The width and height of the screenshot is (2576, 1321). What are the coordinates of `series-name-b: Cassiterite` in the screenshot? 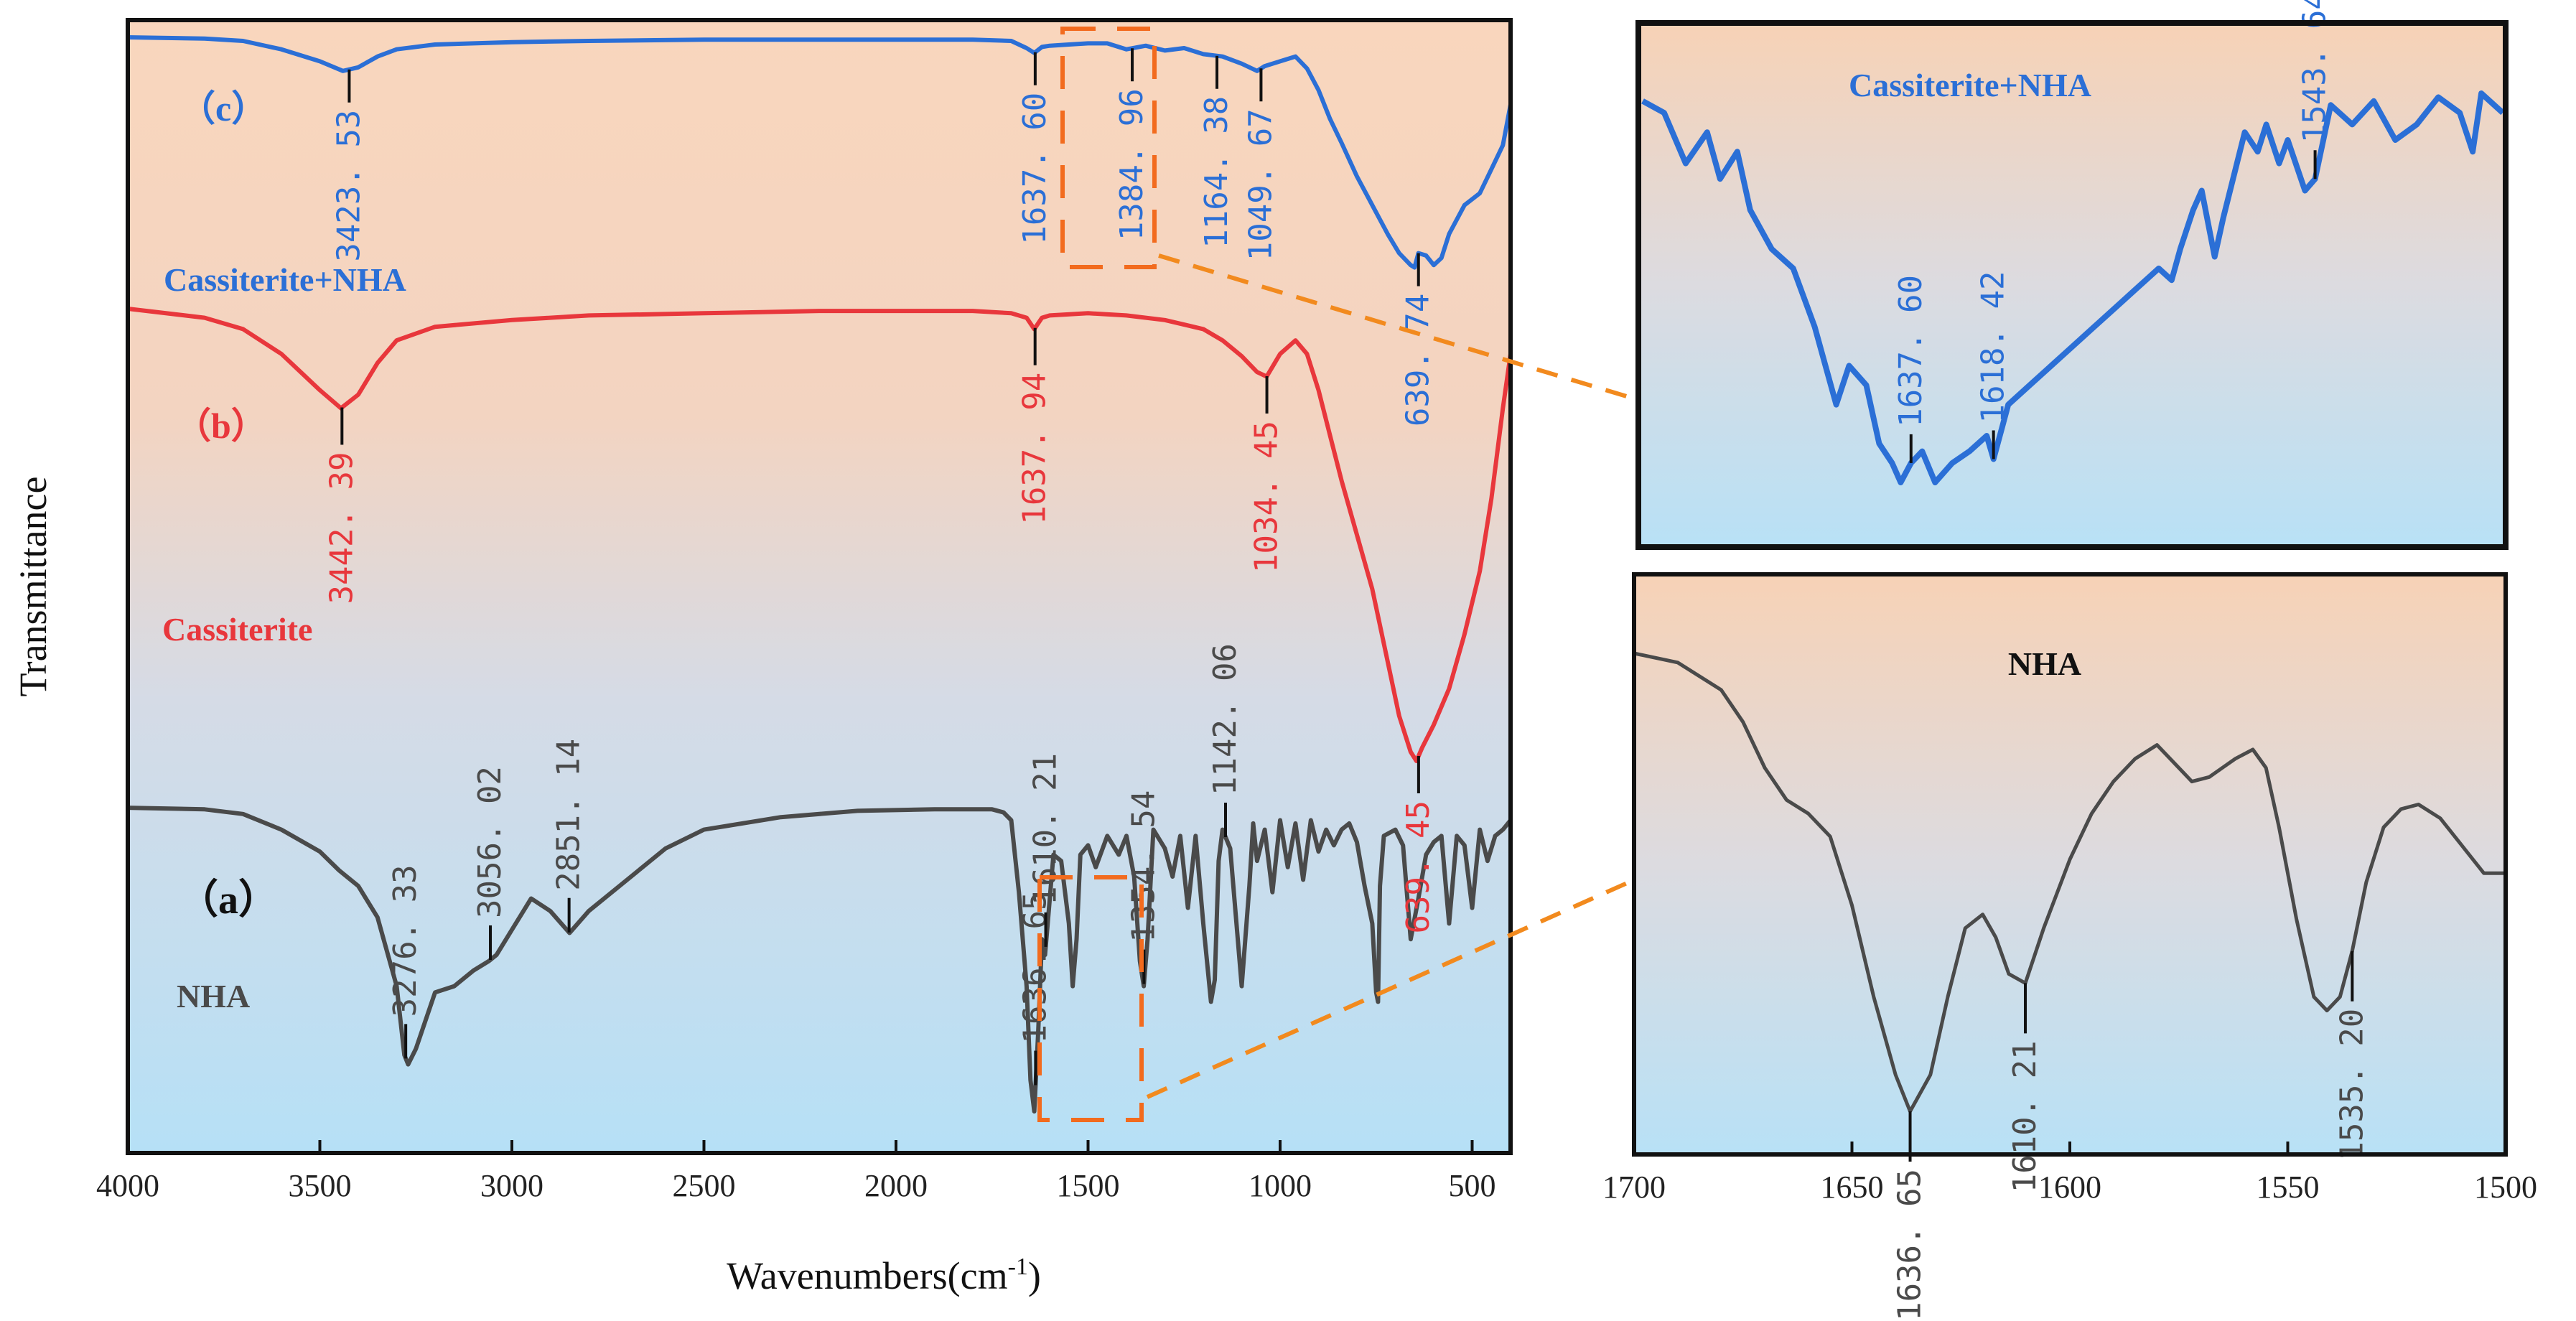 It's located at (237, 629).